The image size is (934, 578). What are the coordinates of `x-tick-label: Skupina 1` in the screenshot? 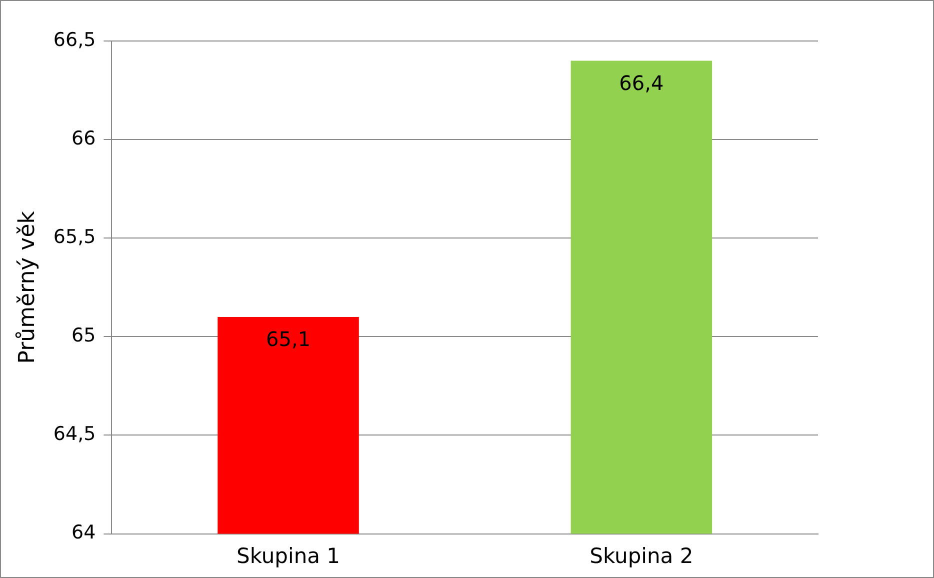 It's located at (288, 556).